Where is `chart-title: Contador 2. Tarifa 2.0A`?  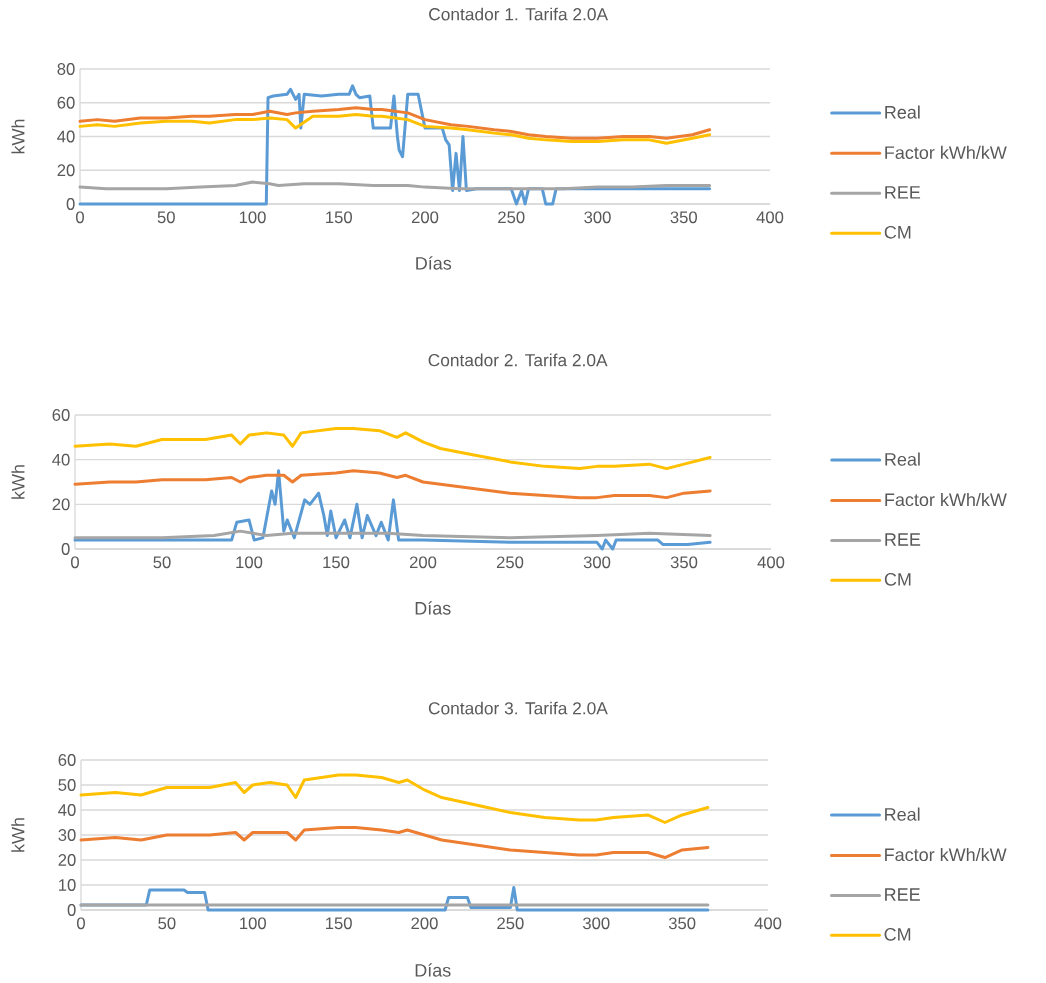 chart-title: Contador 2. Tarifa 2.0A is located at coordinates (518, 360).